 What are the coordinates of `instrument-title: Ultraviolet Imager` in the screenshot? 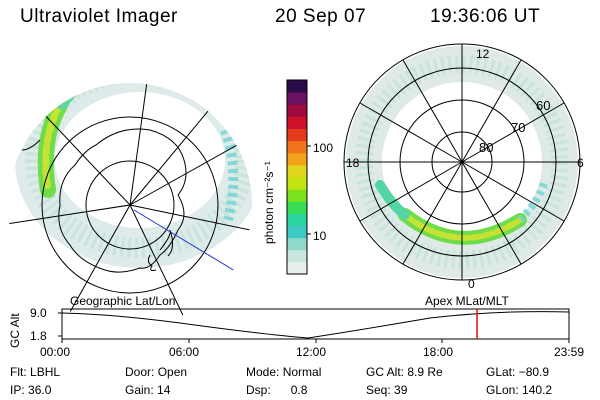 It's located at (99, 16).